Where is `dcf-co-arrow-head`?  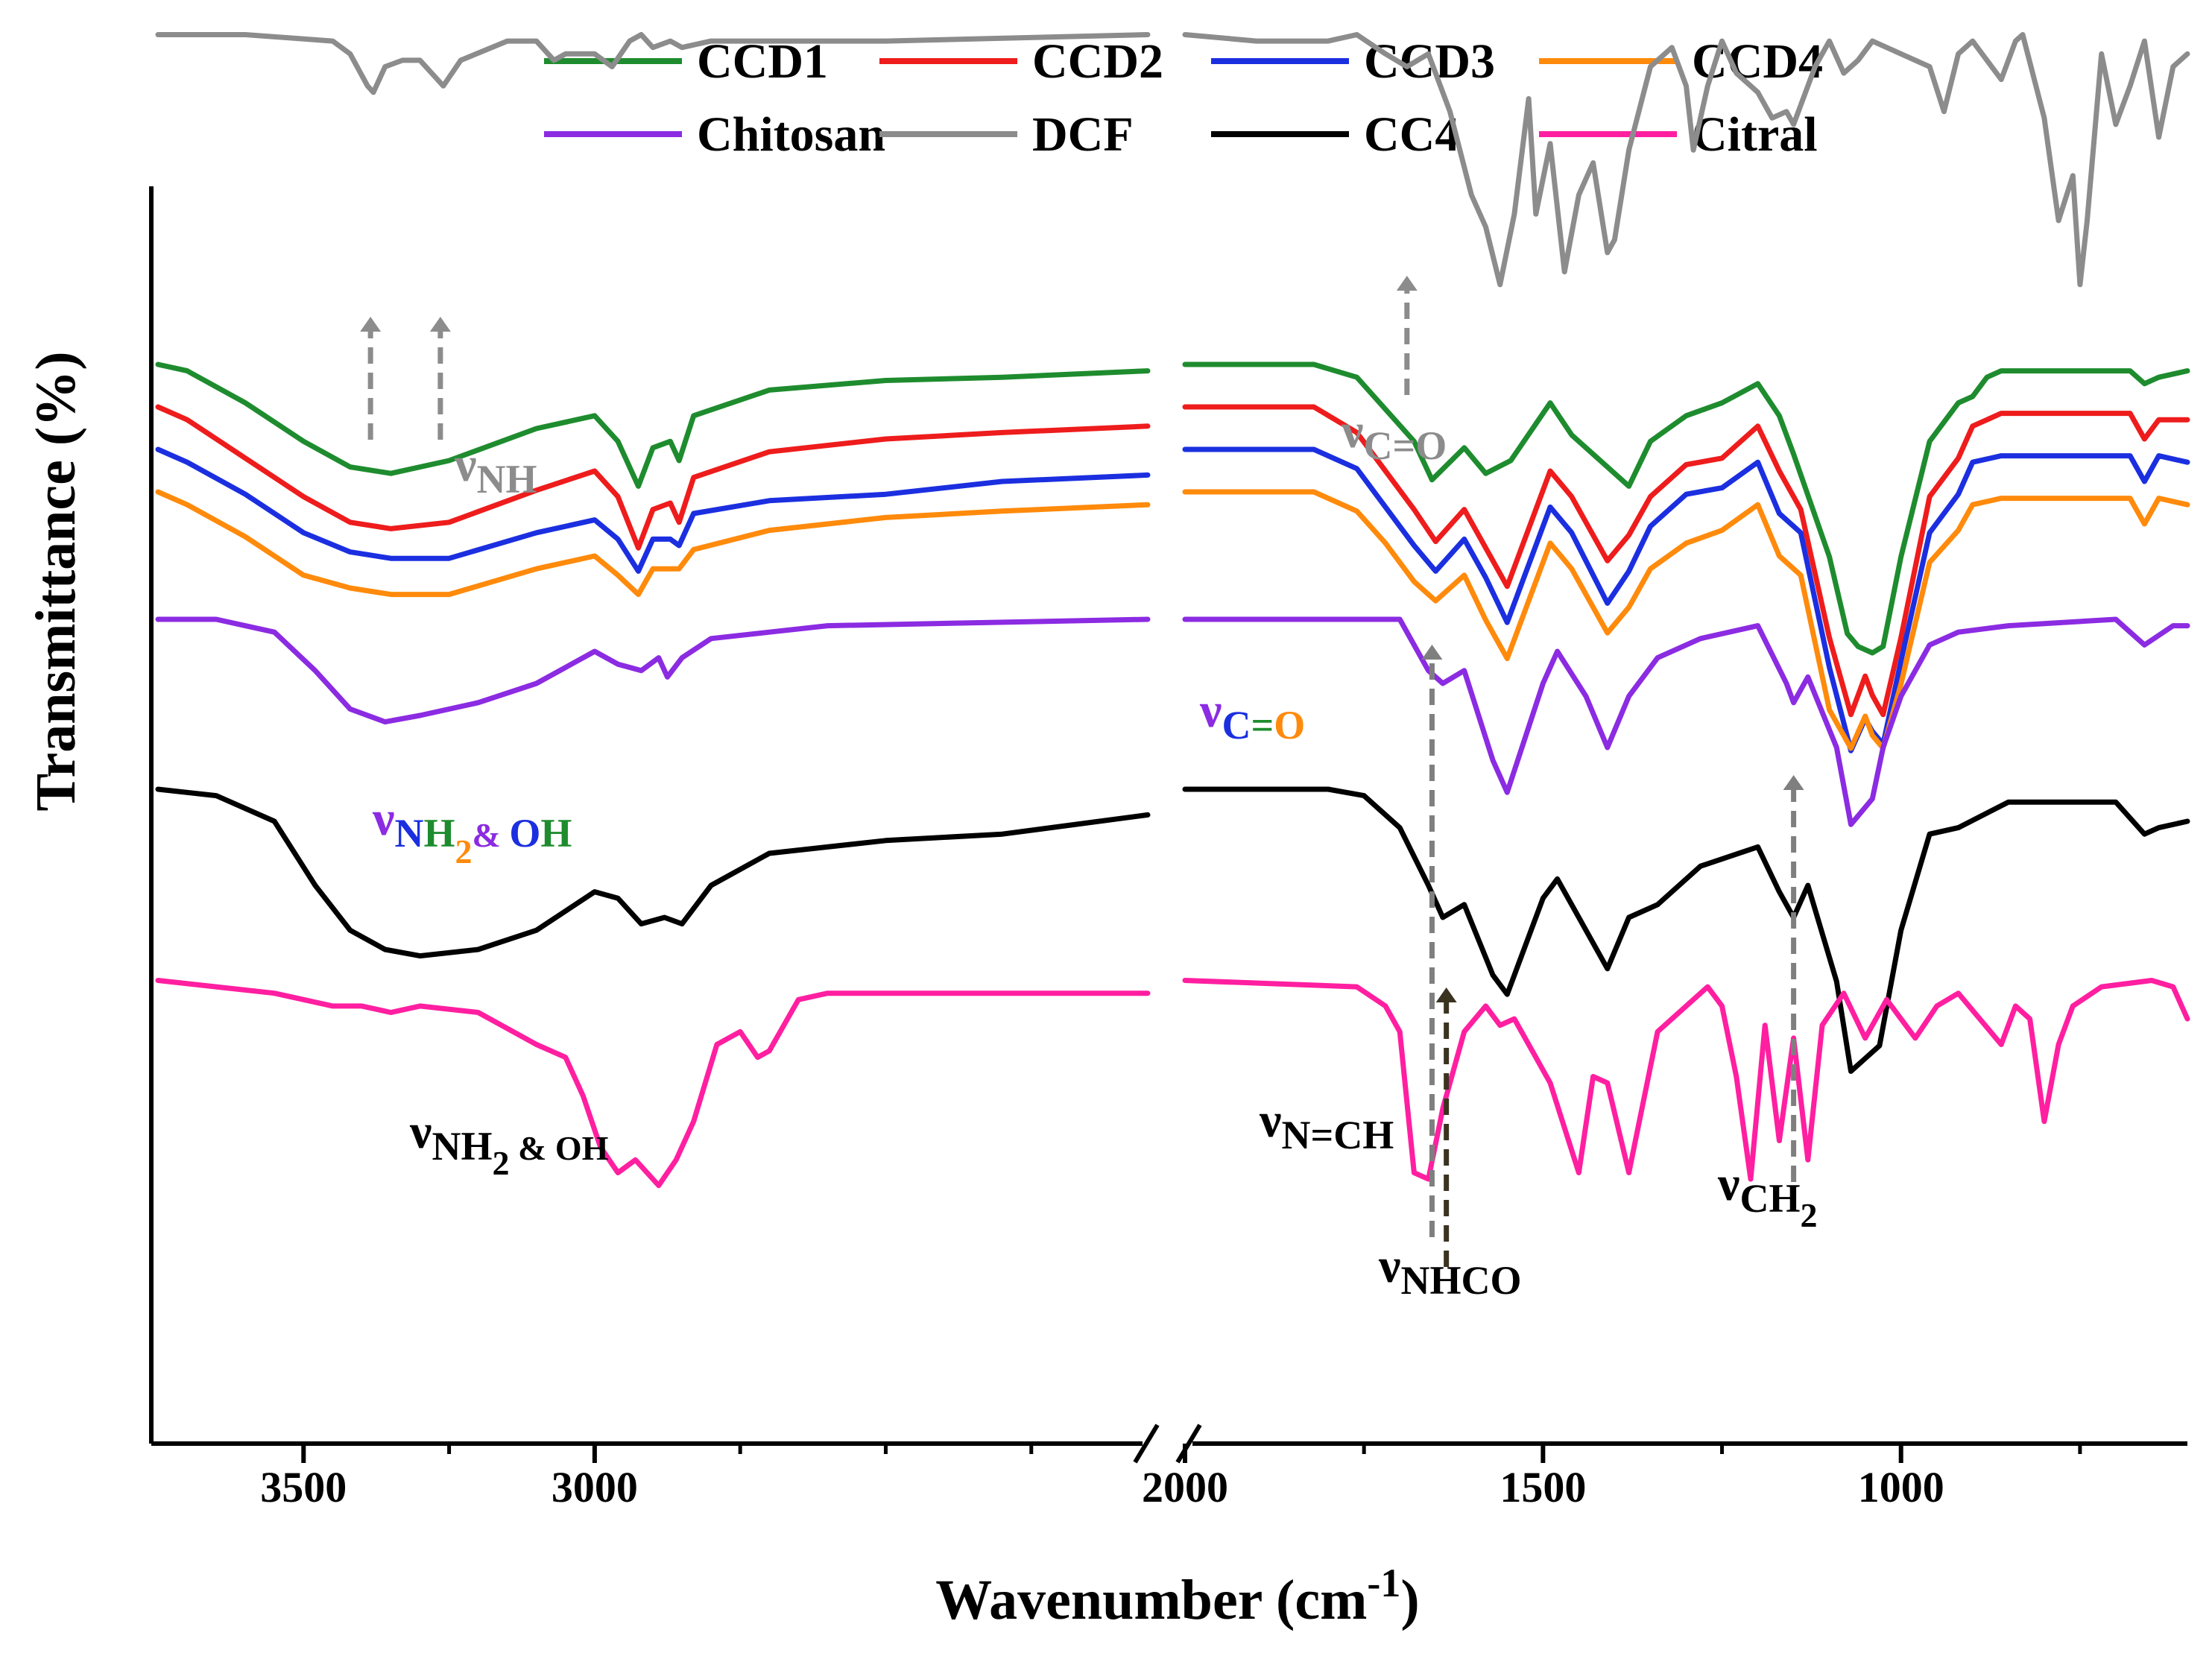 dcf-co-arrow-head is located at coordinates (1407, 283).